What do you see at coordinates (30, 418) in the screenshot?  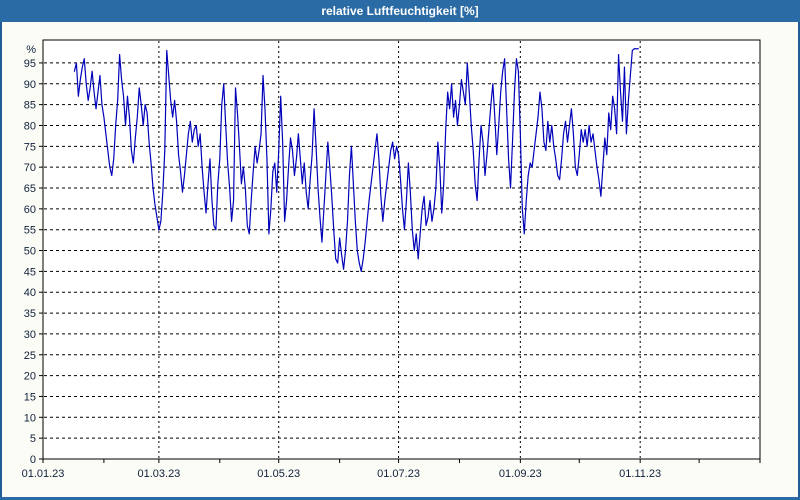 I see `svg-text: 10` at bounding box center [30, 418].